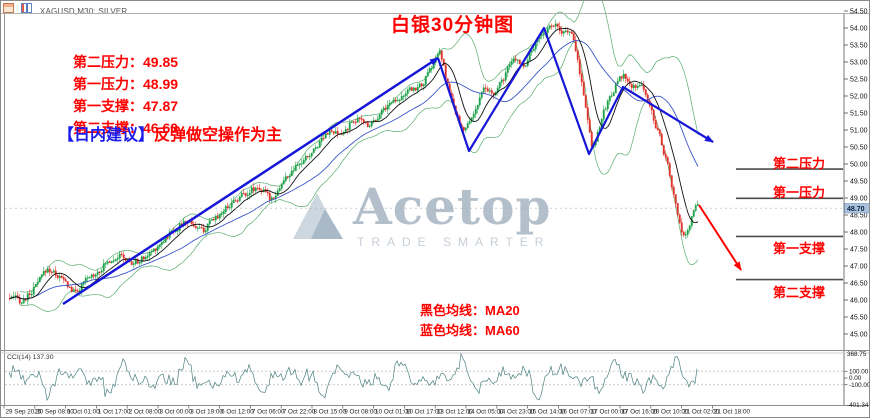 The width and height of the screenshot is (870, 418). What do you see at coordinates (318, 216) in the screenshot?
I see `mountain-logo-icon` at bounding box center [318, 216].